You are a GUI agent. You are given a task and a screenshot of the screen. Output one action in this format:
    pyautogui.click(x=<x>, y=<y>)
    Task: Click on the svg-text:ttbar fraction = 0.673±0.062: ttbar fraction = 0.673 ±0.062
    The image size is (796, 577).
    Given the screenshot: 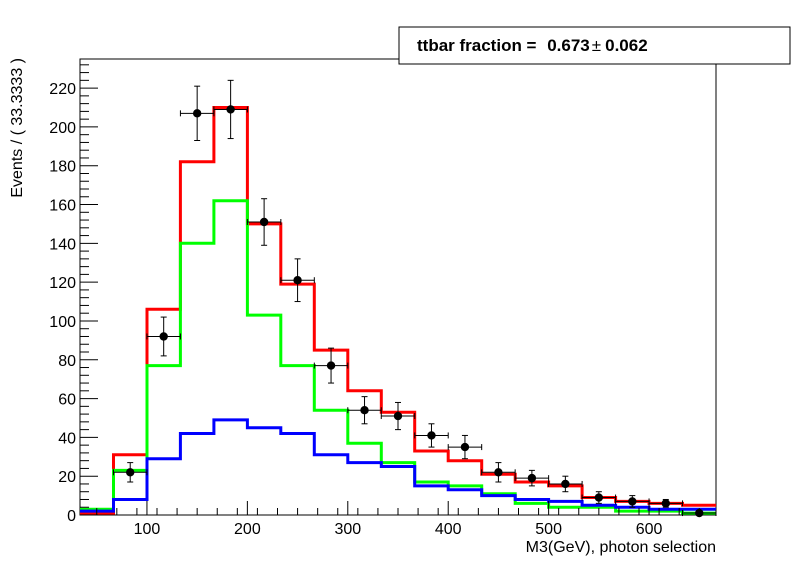 What is the action you would take?
    pyautogui.click(x=532, y=45)
    